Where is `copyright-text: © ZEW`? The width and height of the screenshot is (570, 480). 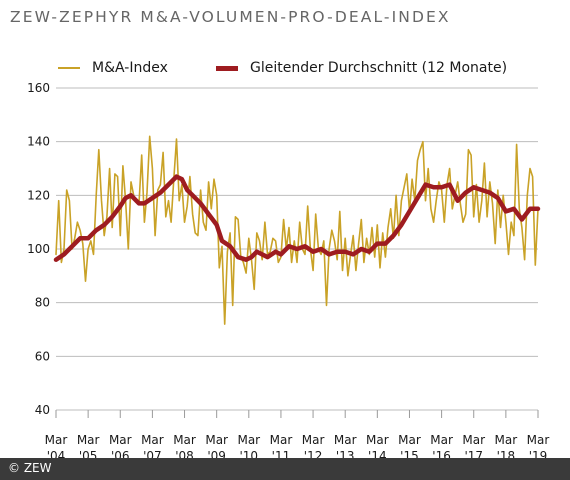 copyright-text: © ZEW is located at coordinates (30, 468).